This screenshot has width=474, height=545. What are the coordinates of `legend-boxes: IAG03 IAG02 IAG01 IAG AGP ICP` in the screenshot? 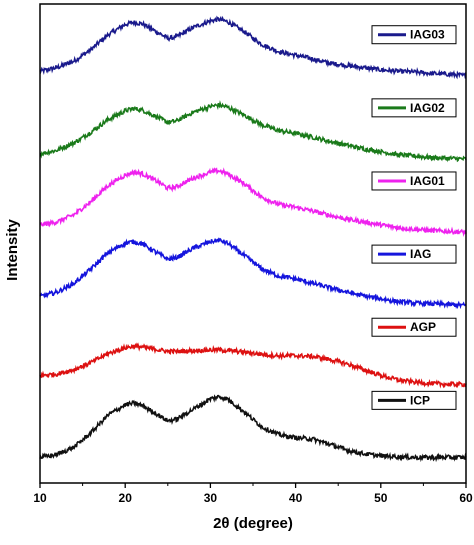 It's located at (414, 217).